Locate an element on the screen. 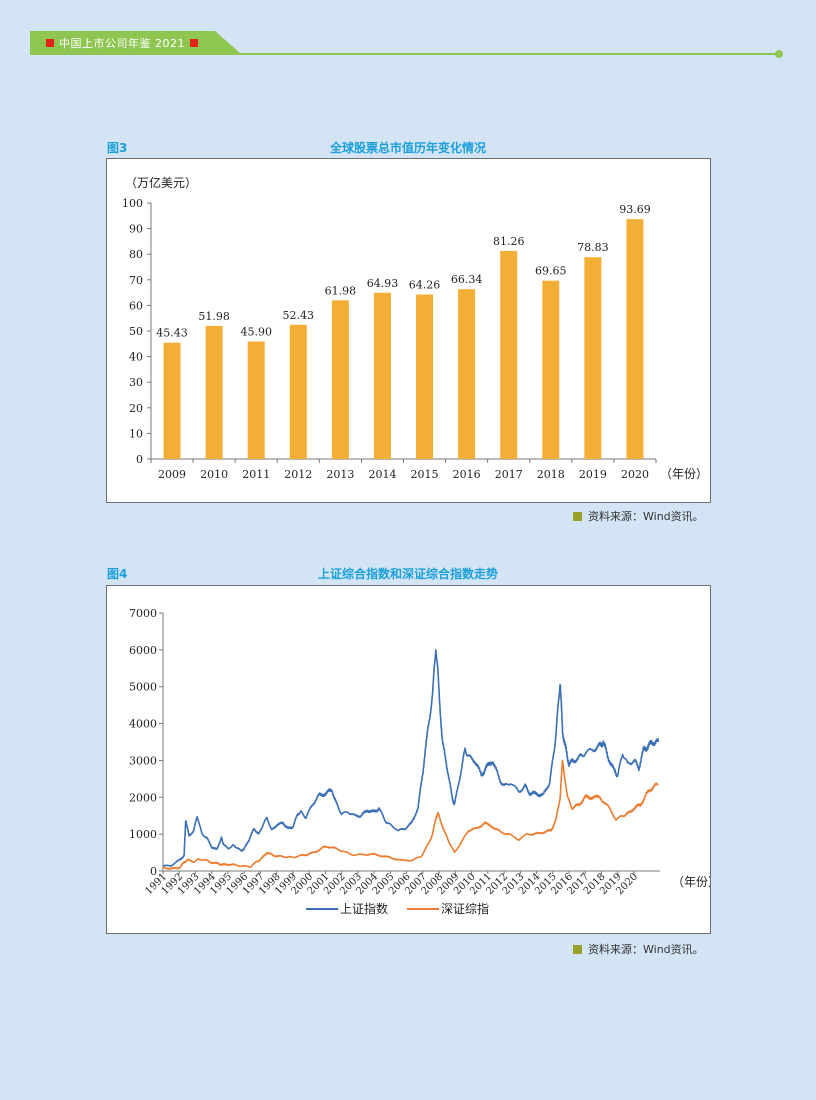  bar-2017 is located at coordinates (509, 354).